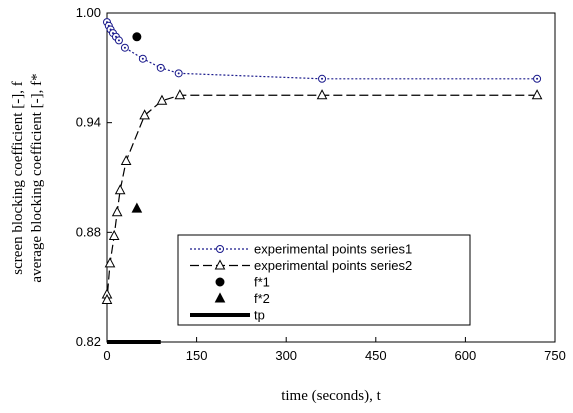 The image size is (573, 413). Describe the element at coordinates (37, 177) in the screenshot. I see `y-axis-label: average blocking coefficient [-], f*` at that location.